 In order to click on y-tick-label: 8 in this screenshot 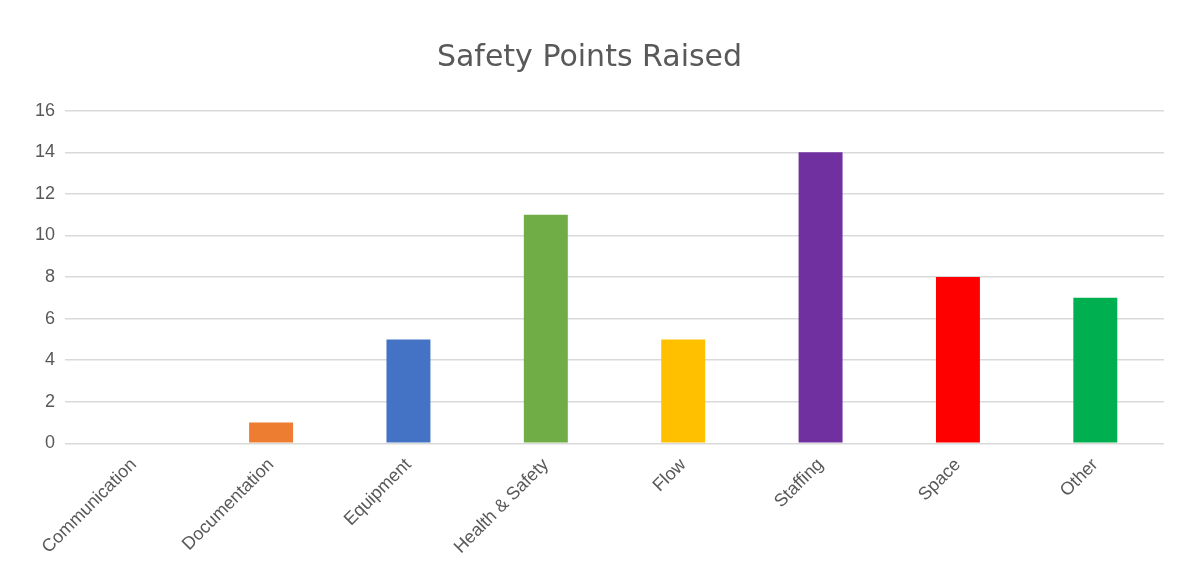, I will do `click(50, 276)`.